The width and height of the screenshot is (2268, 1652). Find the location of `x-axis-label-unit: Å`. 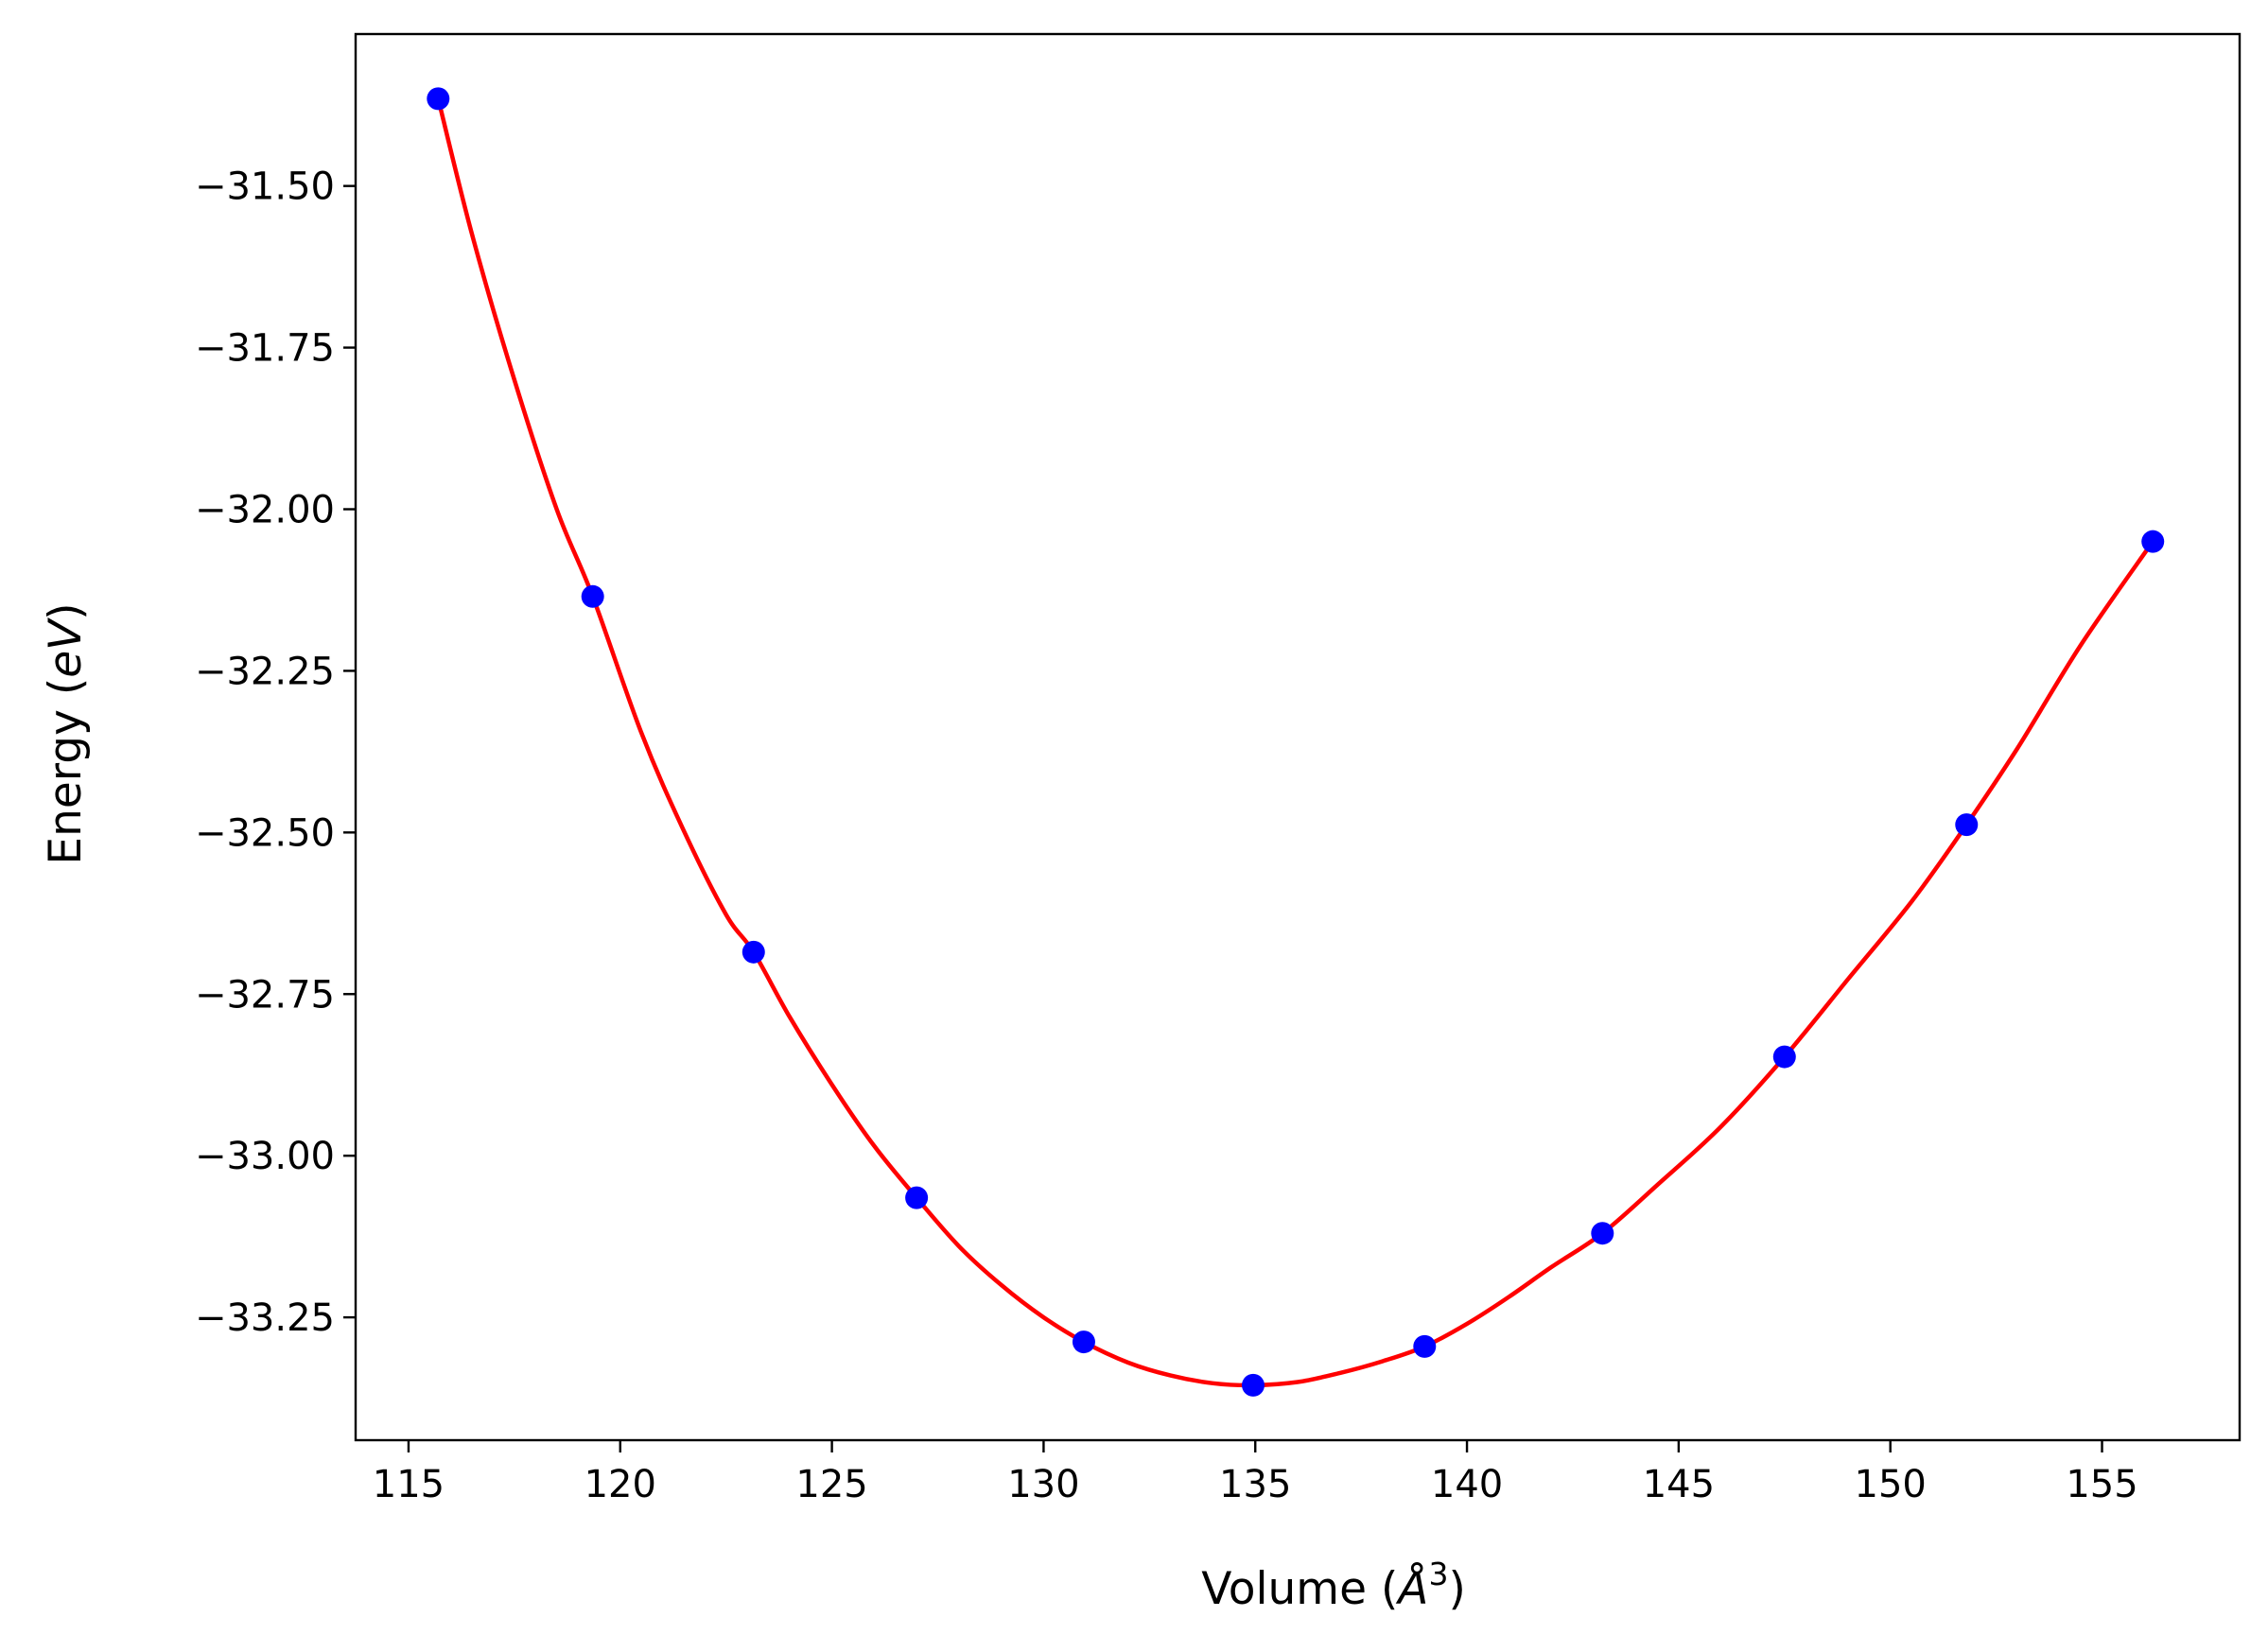

x-axis-label-unit: Å is located at coordinates (1411, 1589).